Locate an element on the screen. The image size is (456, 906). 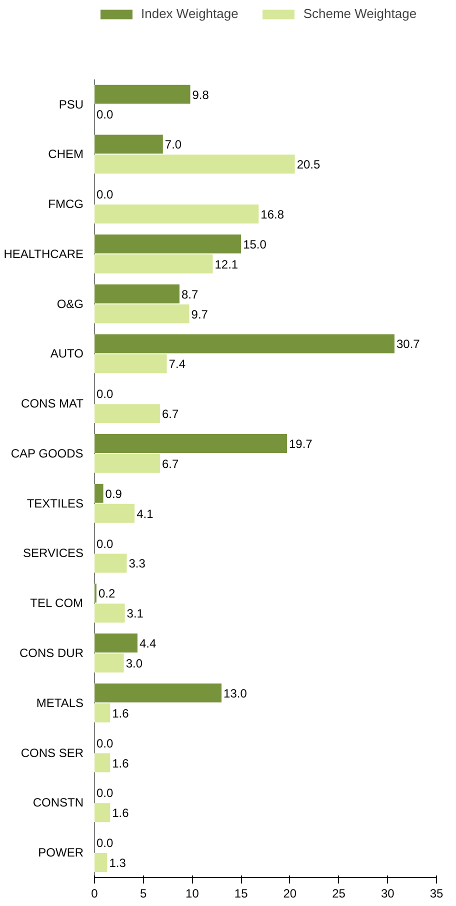
x-tick-label: 35 is located at coordinates (437, 893).